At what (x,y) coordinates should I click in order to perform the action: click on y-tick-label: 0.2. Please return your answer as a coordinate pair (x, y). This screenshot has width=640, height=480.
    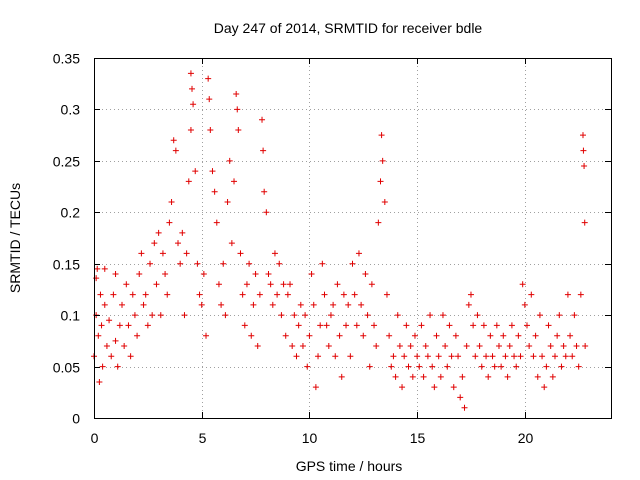
    Looking at the image, I should click on (71, 213).